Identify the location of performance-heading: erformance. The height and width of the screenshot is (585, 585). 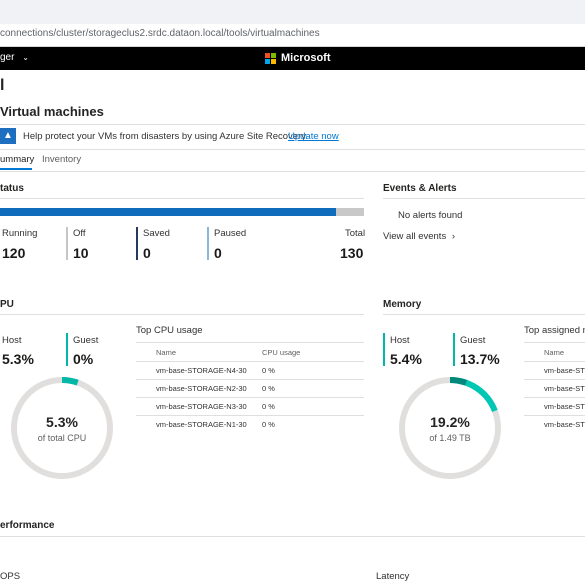
(27, 525).